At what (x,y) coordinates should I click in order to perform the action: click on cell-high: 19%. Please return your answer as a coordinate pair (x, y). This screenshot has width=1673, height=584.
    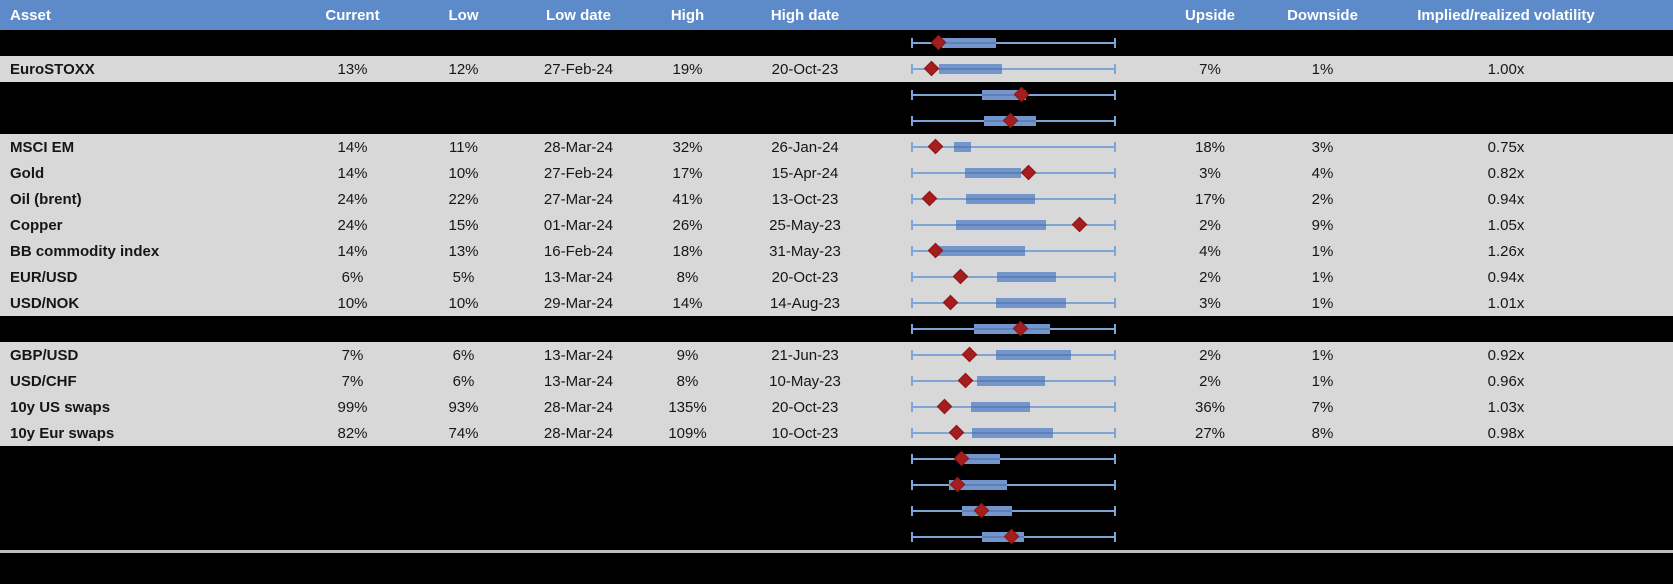
    Looking at the image, I should click on (687, 69).